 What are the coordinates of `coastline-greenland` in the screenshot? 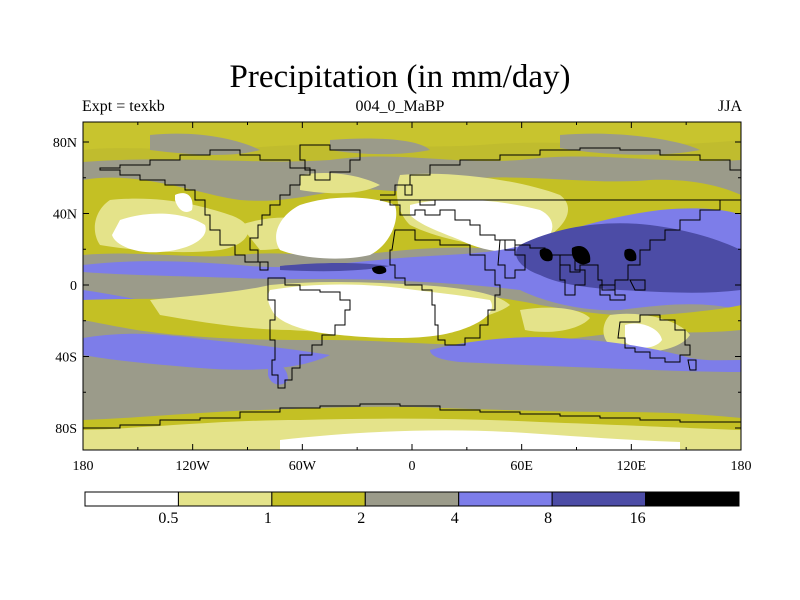 It's located at (330, 162).